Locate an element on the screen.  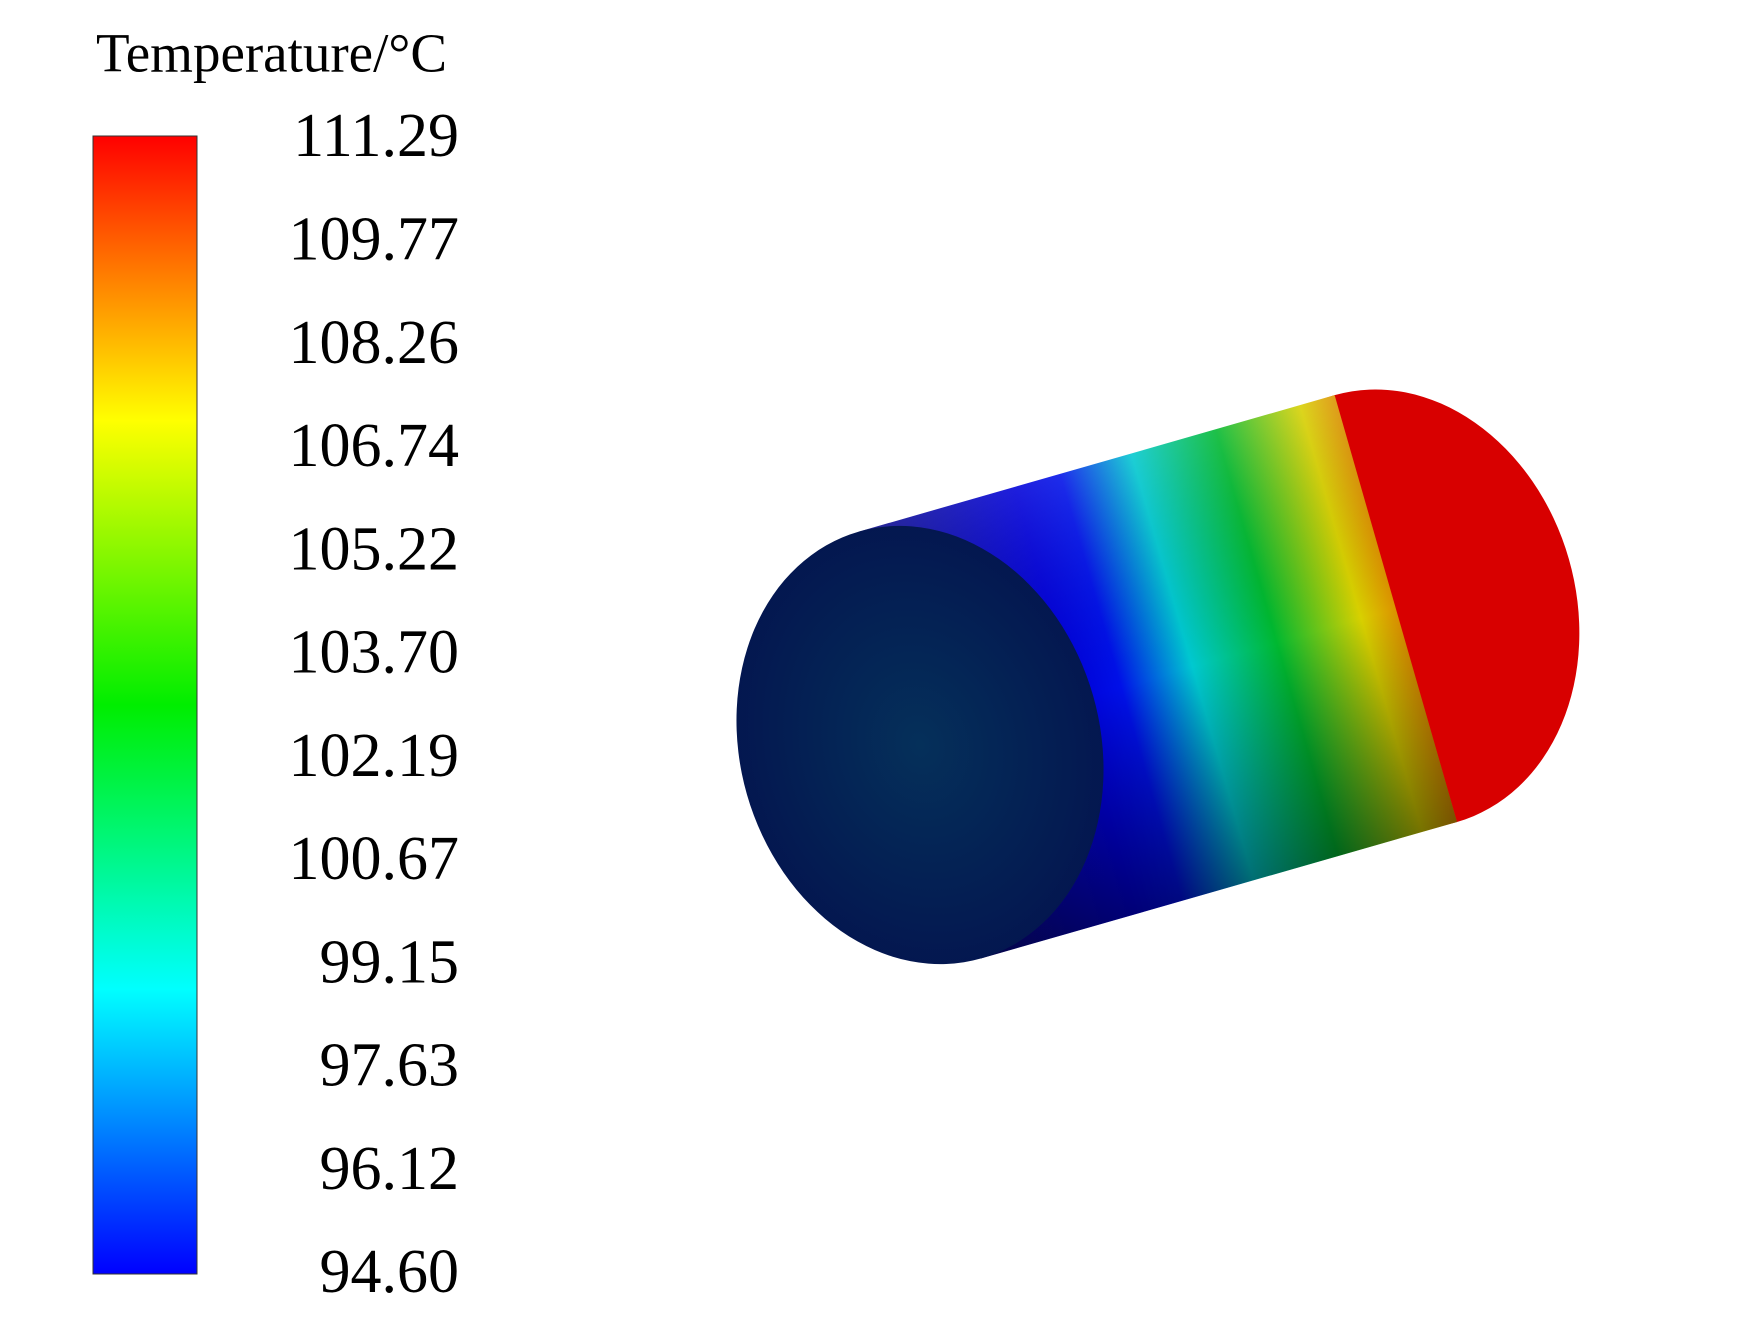
legend-label: 103.70 is located at coordinates (374, 653).